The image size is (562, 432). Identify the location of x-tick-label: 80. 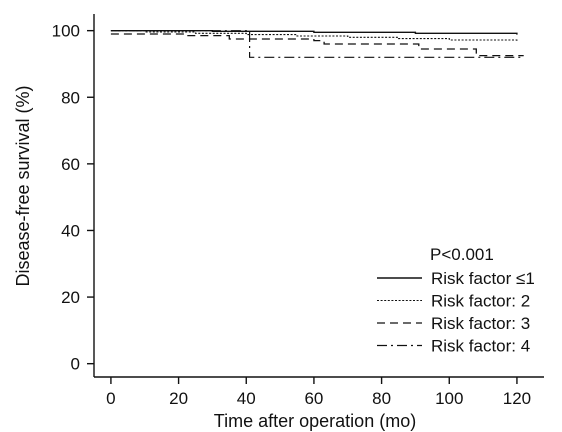
(381, 398).